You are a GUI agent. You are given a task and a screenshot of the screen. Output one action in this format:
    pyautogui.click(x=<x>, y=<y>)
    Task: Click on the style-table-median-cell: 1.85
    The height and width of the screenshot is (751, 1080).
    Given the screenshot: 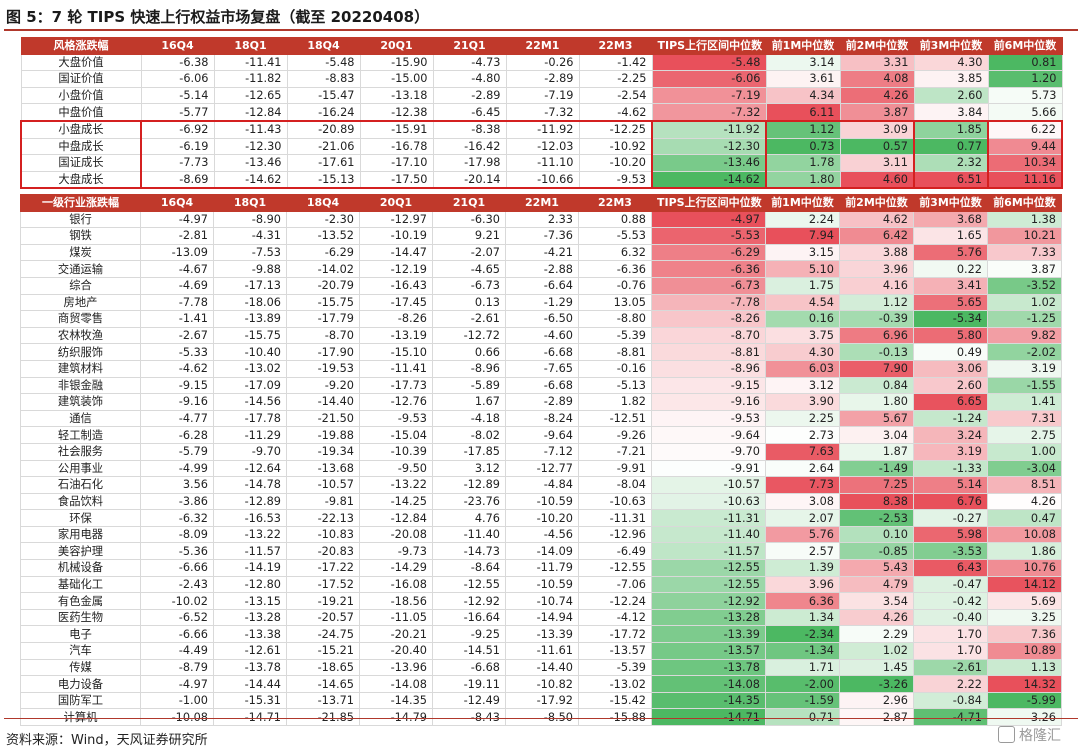 What is the action you would take?
    pyautogui.click(x=951, y=129)
    